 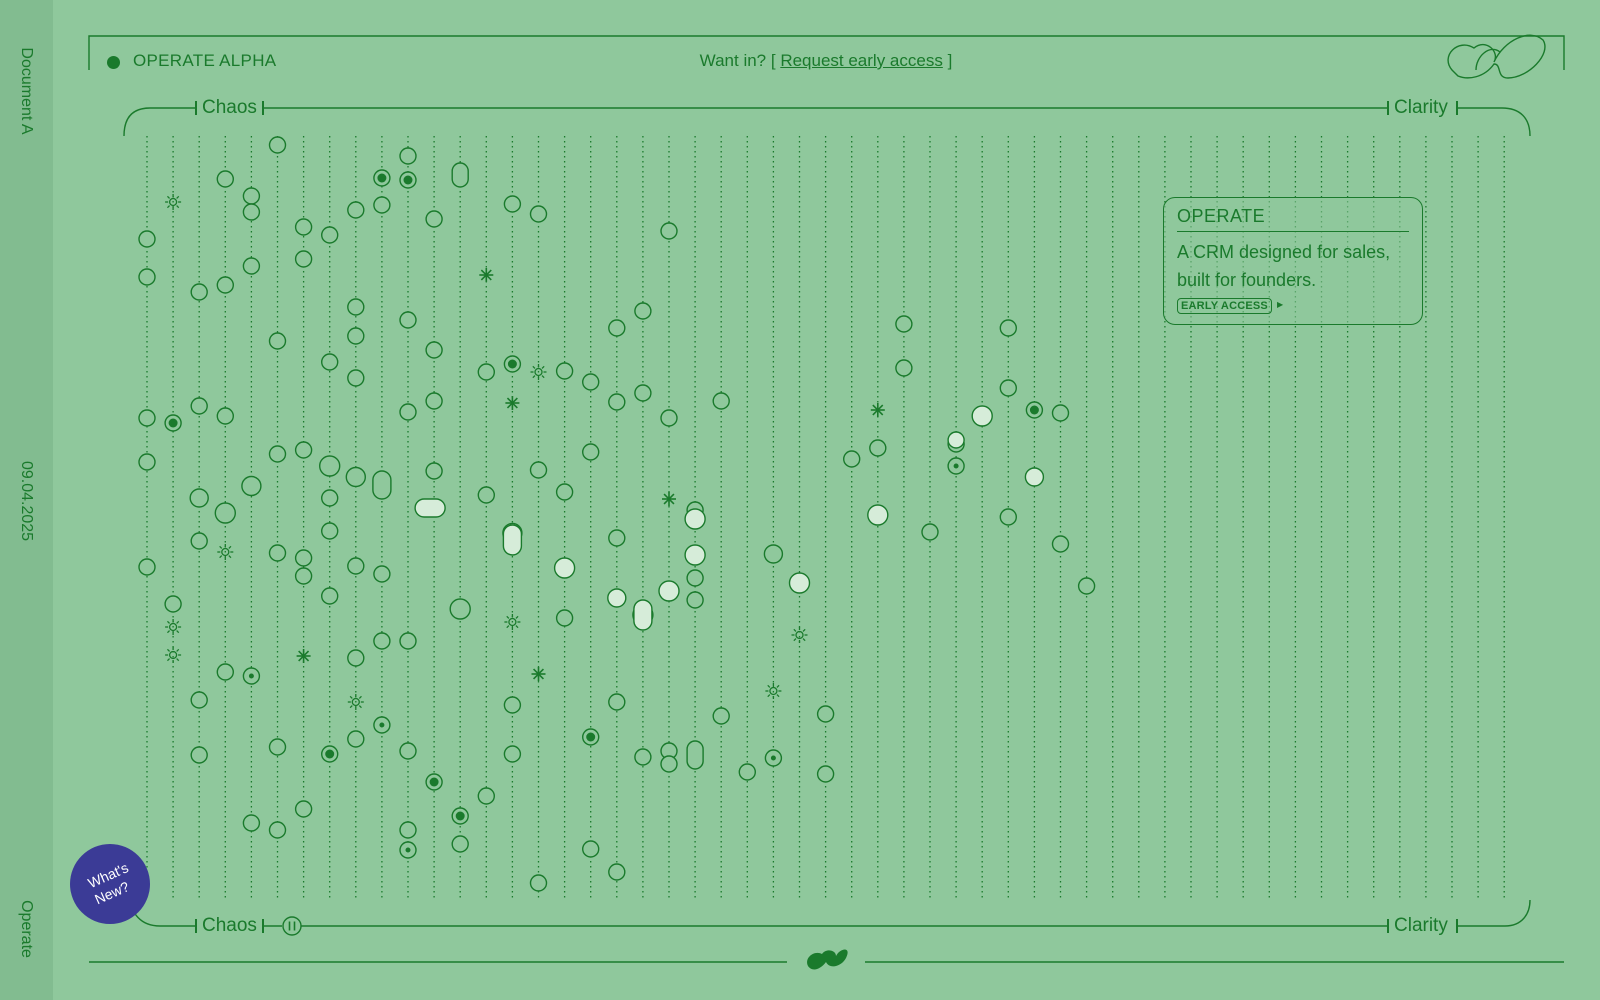 I want to click on request-access-cta: Want in? [ Request early access ], so click(x=826, y=61).